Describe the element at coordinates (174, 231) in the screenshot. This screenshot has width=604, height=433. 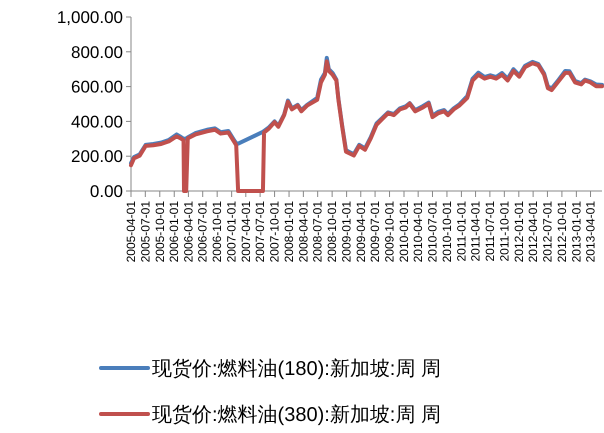
I see `x-tick-label: 2006-01-01` at that location.